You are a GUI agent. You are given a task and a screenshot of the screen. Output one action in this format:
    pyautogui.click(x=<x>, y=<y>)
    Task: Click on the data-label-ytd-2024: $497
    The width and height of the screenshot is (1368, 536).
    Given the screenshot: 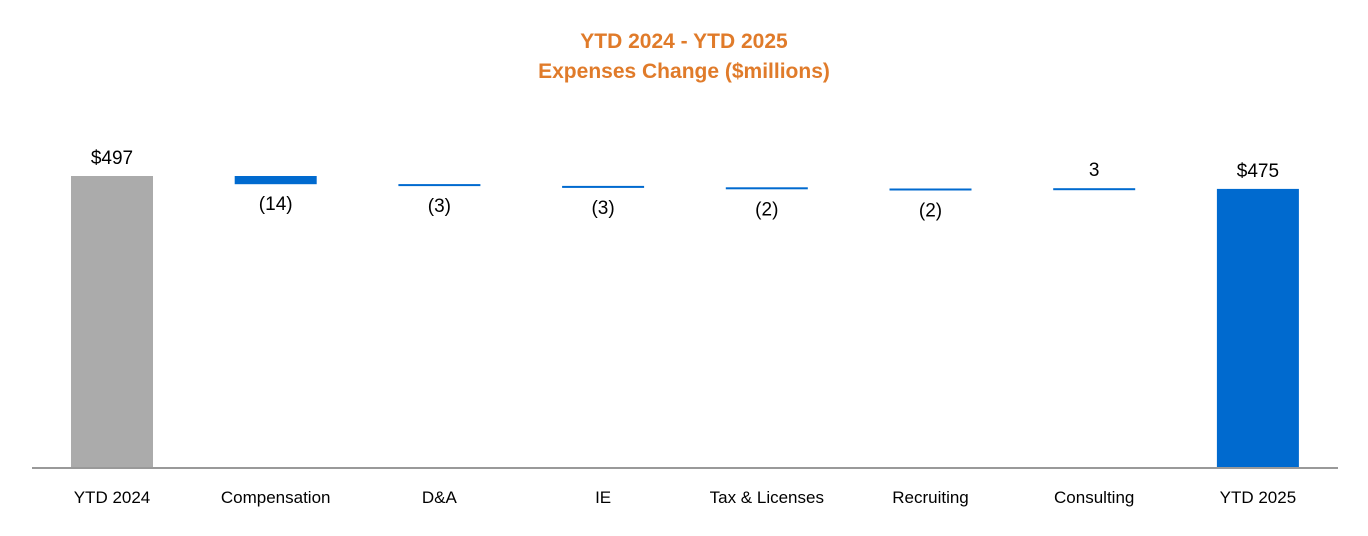 What is the action you would take?
    pyautogui.click(x=112, y=158)
    